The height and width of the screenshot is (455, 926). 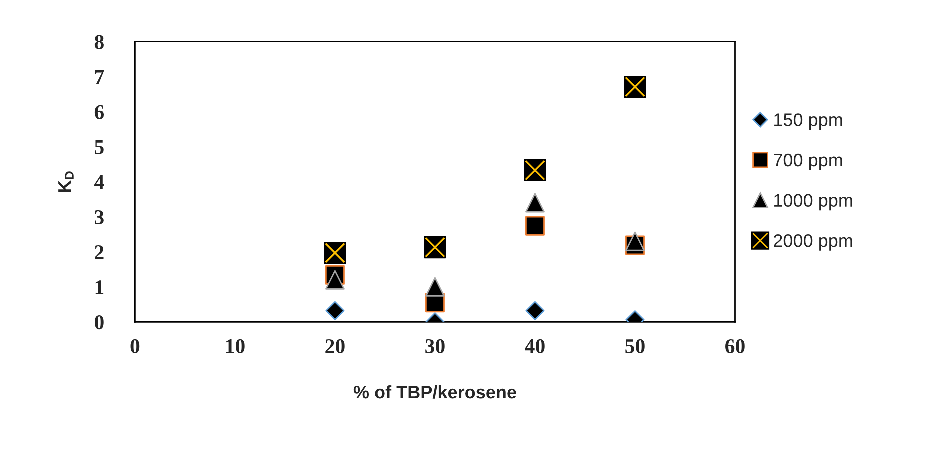 I want to click on x-tick-label: 10, so click(x=235, y=346).